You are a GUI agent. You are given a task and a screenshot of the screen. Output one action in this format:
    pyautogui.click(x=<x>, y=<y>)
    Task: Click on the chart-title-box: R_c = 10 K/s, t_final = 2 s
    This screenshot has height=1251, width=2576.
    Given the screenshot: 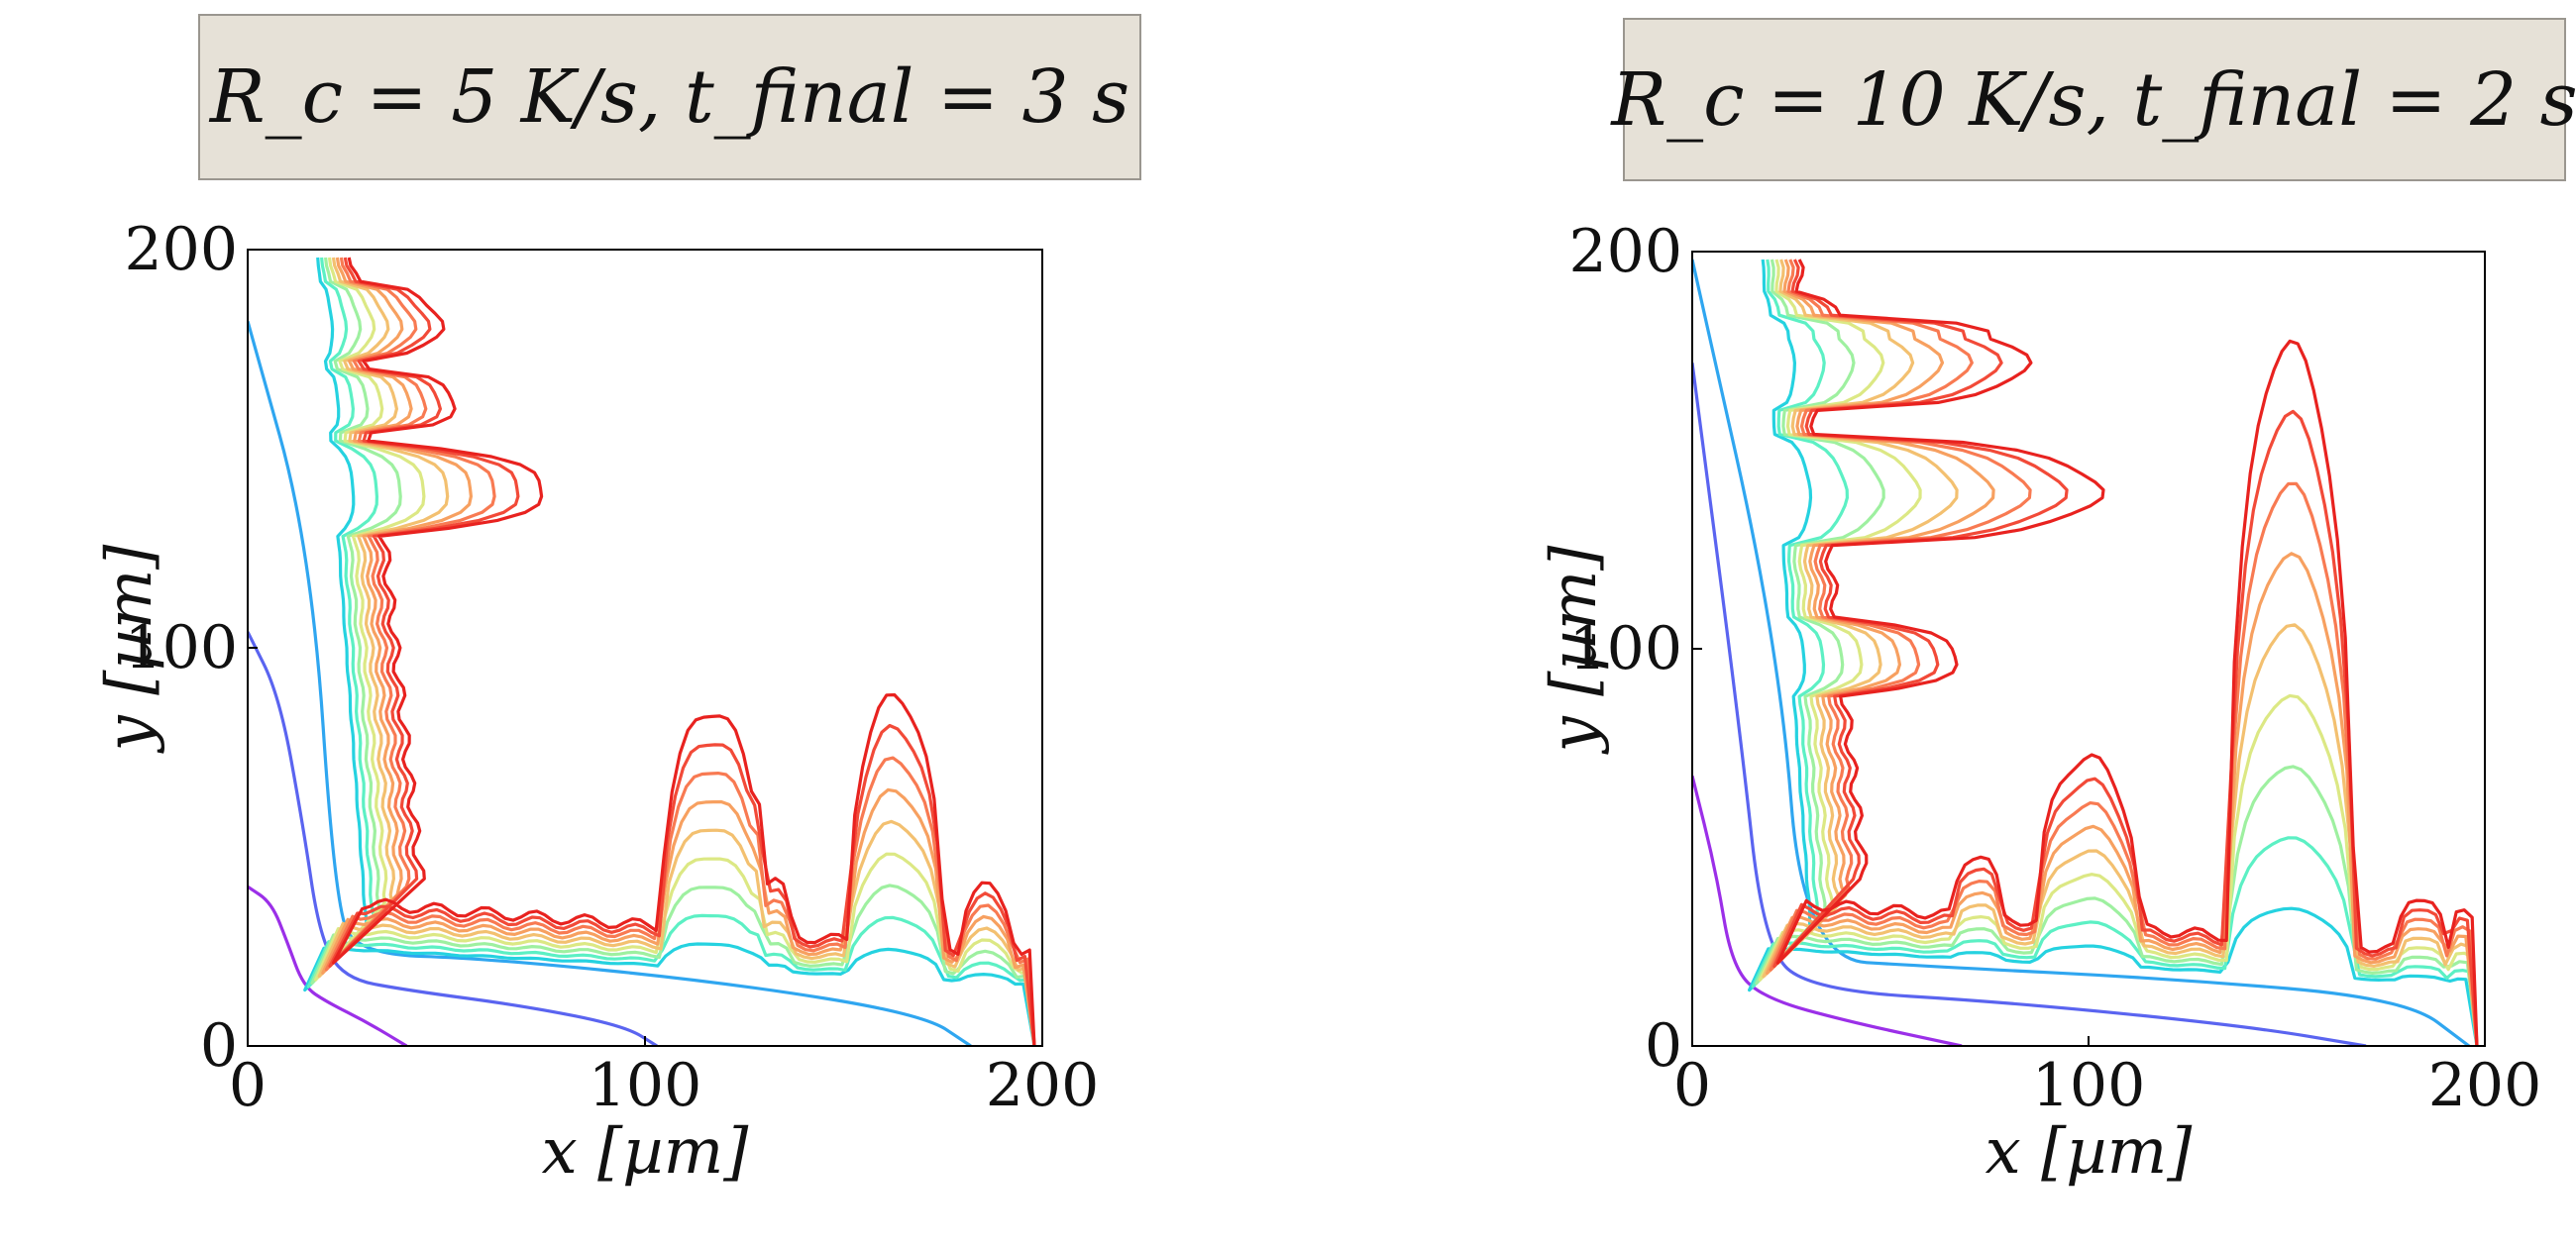 What is the action you would take?
    pyautogui.click(x=2094, y=99)
    